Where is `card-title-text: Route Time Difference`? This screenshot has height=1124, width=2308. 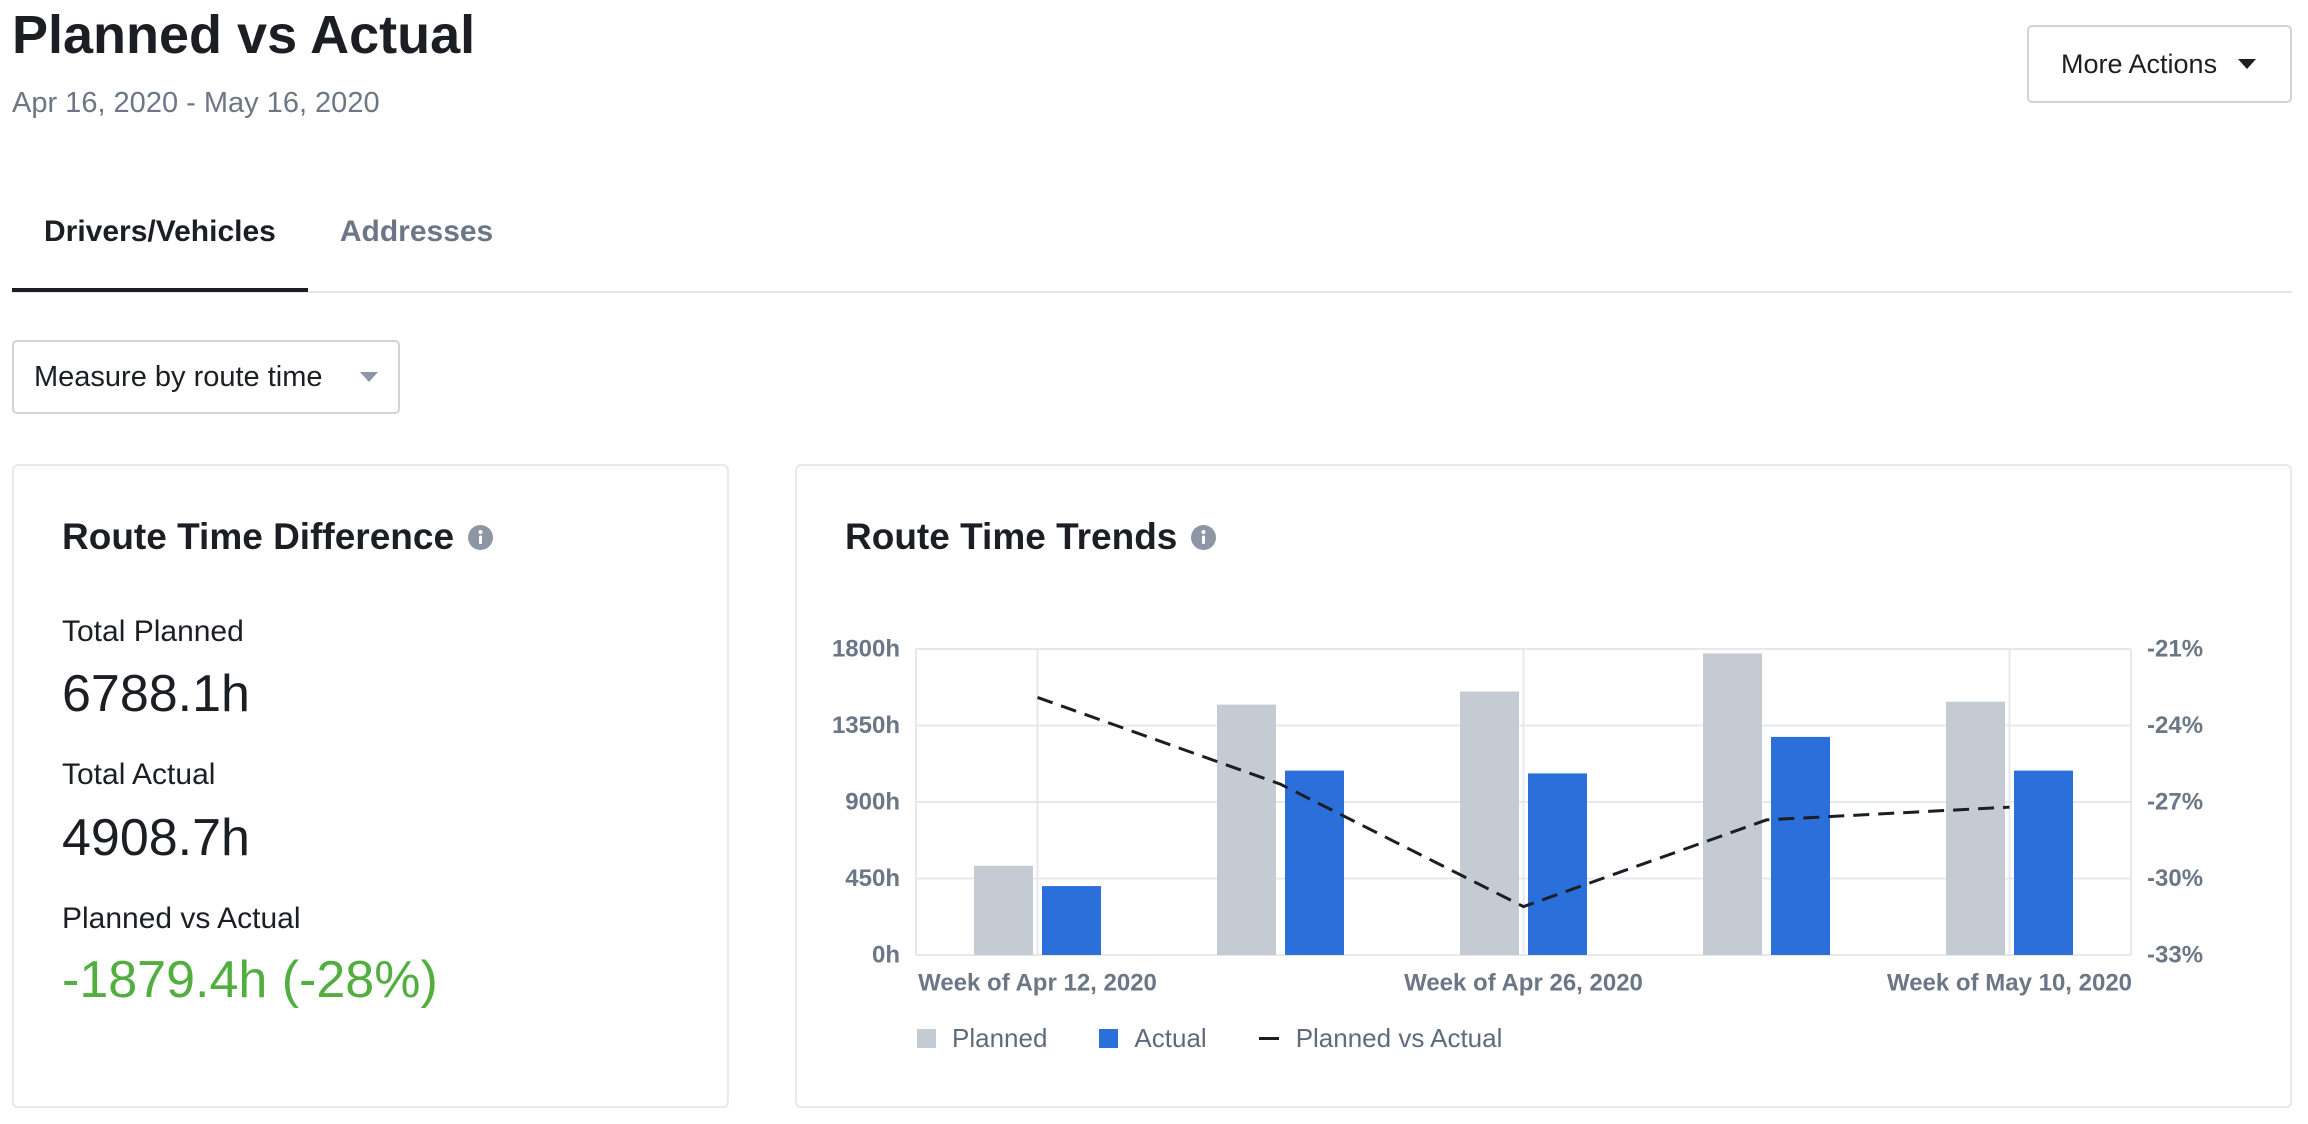
card-title-text: Route Time Difference is located at coordinates (258, 536).